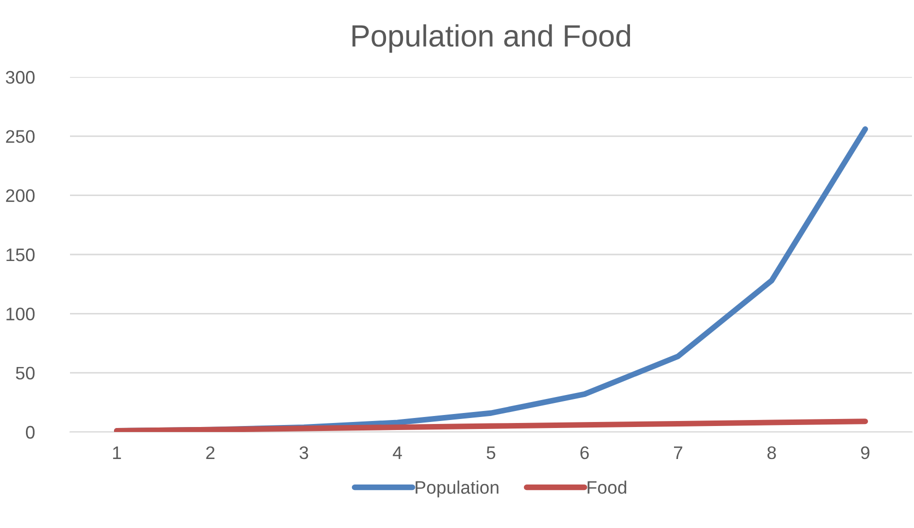 The height and width of the screenshot is (528, 914). What do you see at coordinates (117, 452) in the screenshot?
I see `x-tick-label: 1` at bounding box center [117, 452].